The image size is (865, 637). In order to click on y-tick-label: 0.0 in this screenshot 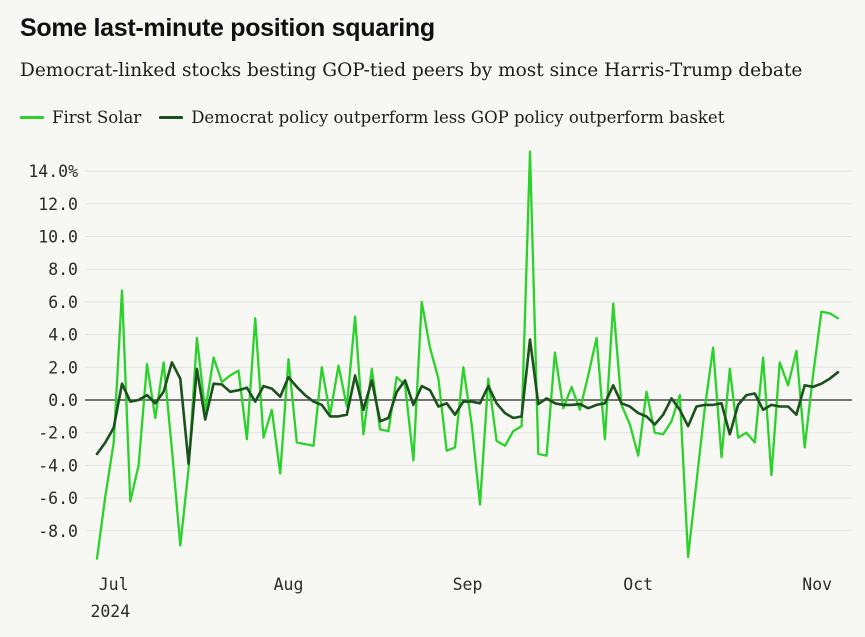, I will do `click(63, 400)`.